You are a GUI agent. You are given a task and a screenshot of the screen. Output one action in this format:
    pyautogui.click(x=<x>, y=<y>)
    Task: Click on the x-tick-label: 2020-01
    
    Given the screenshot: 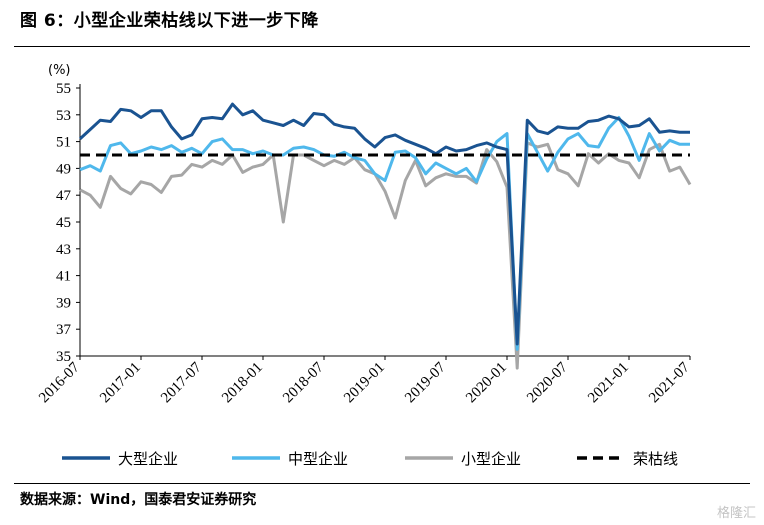 What is the action you would take?
    pyautogui.click(x=486, y=383)
    